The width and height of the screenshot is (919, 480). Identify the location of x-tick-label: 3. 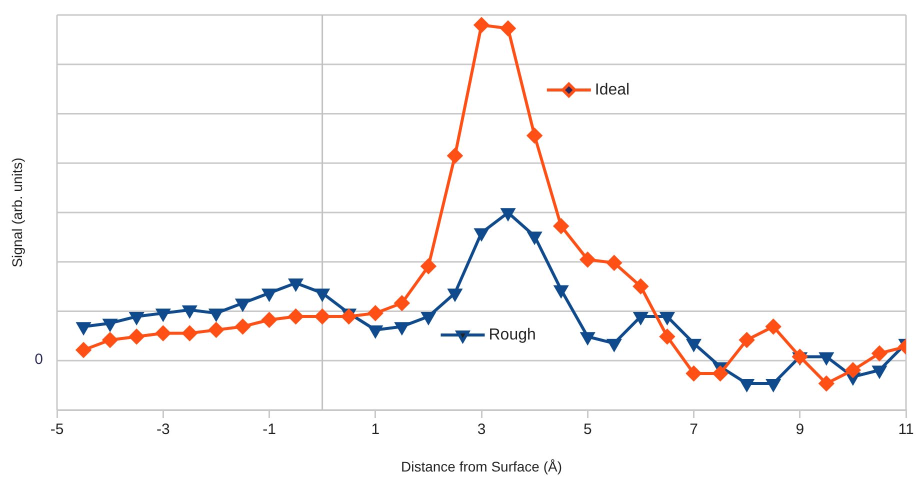
(481, 429).